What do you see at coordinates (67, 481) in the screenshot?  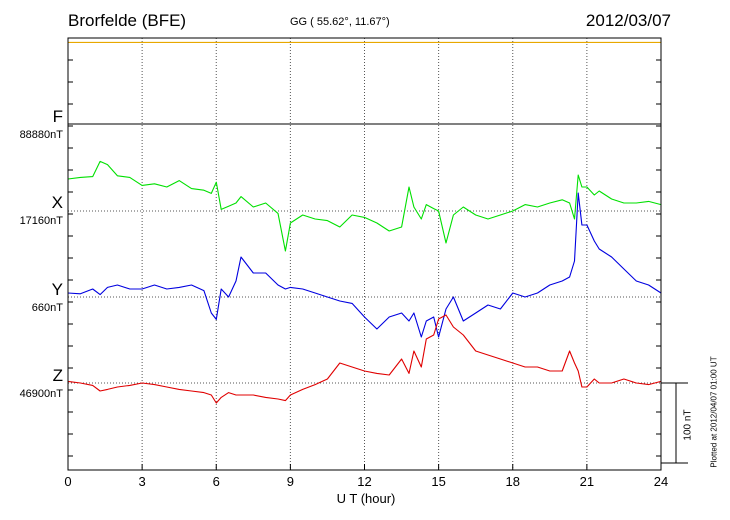 I see `x-tick-label: 0` at bounding box center [67, 481].